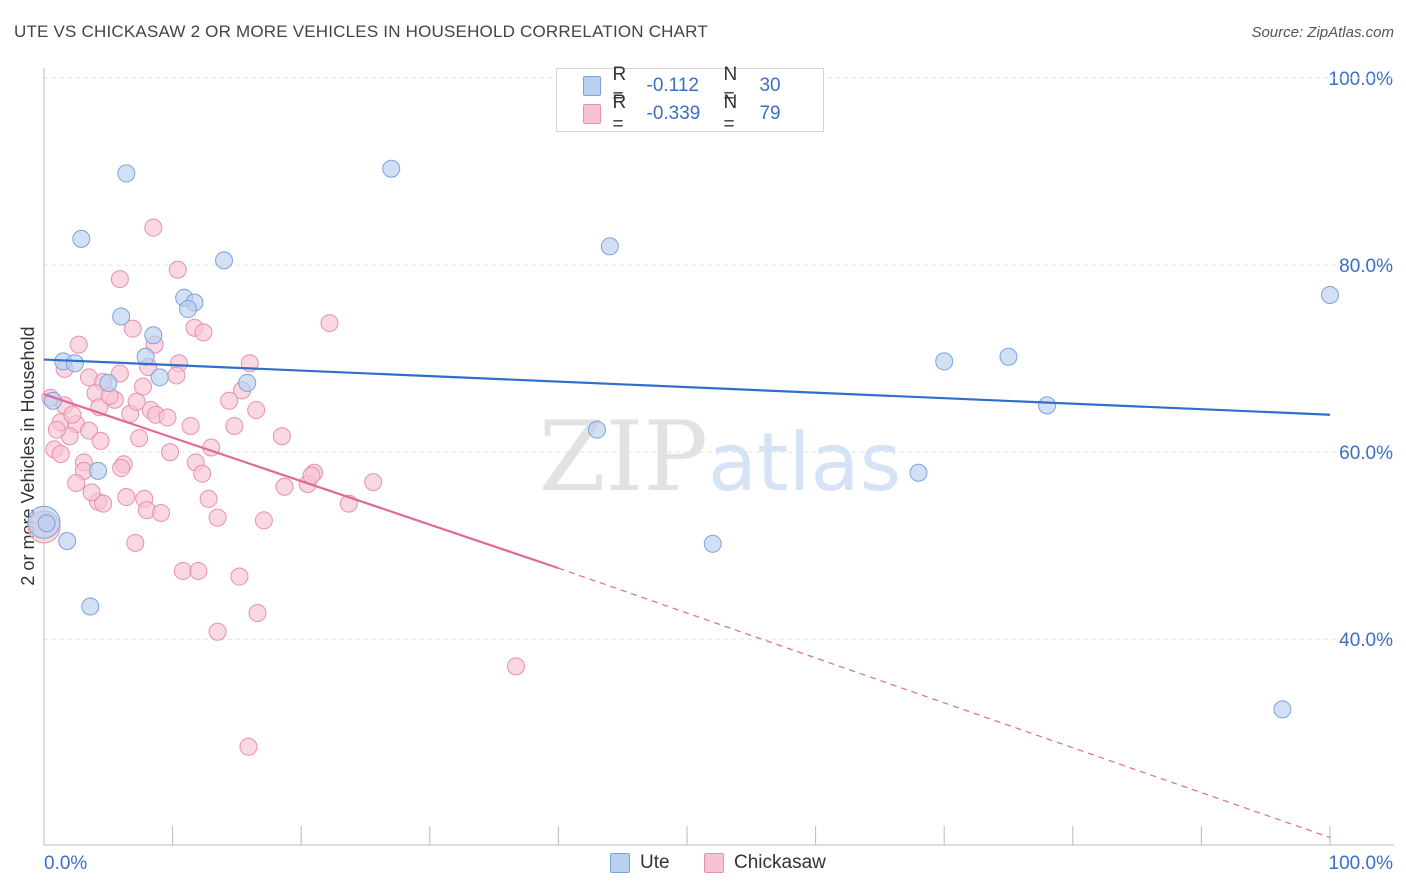  I want to click on chickasaw-trend-line, so click(301, 481).